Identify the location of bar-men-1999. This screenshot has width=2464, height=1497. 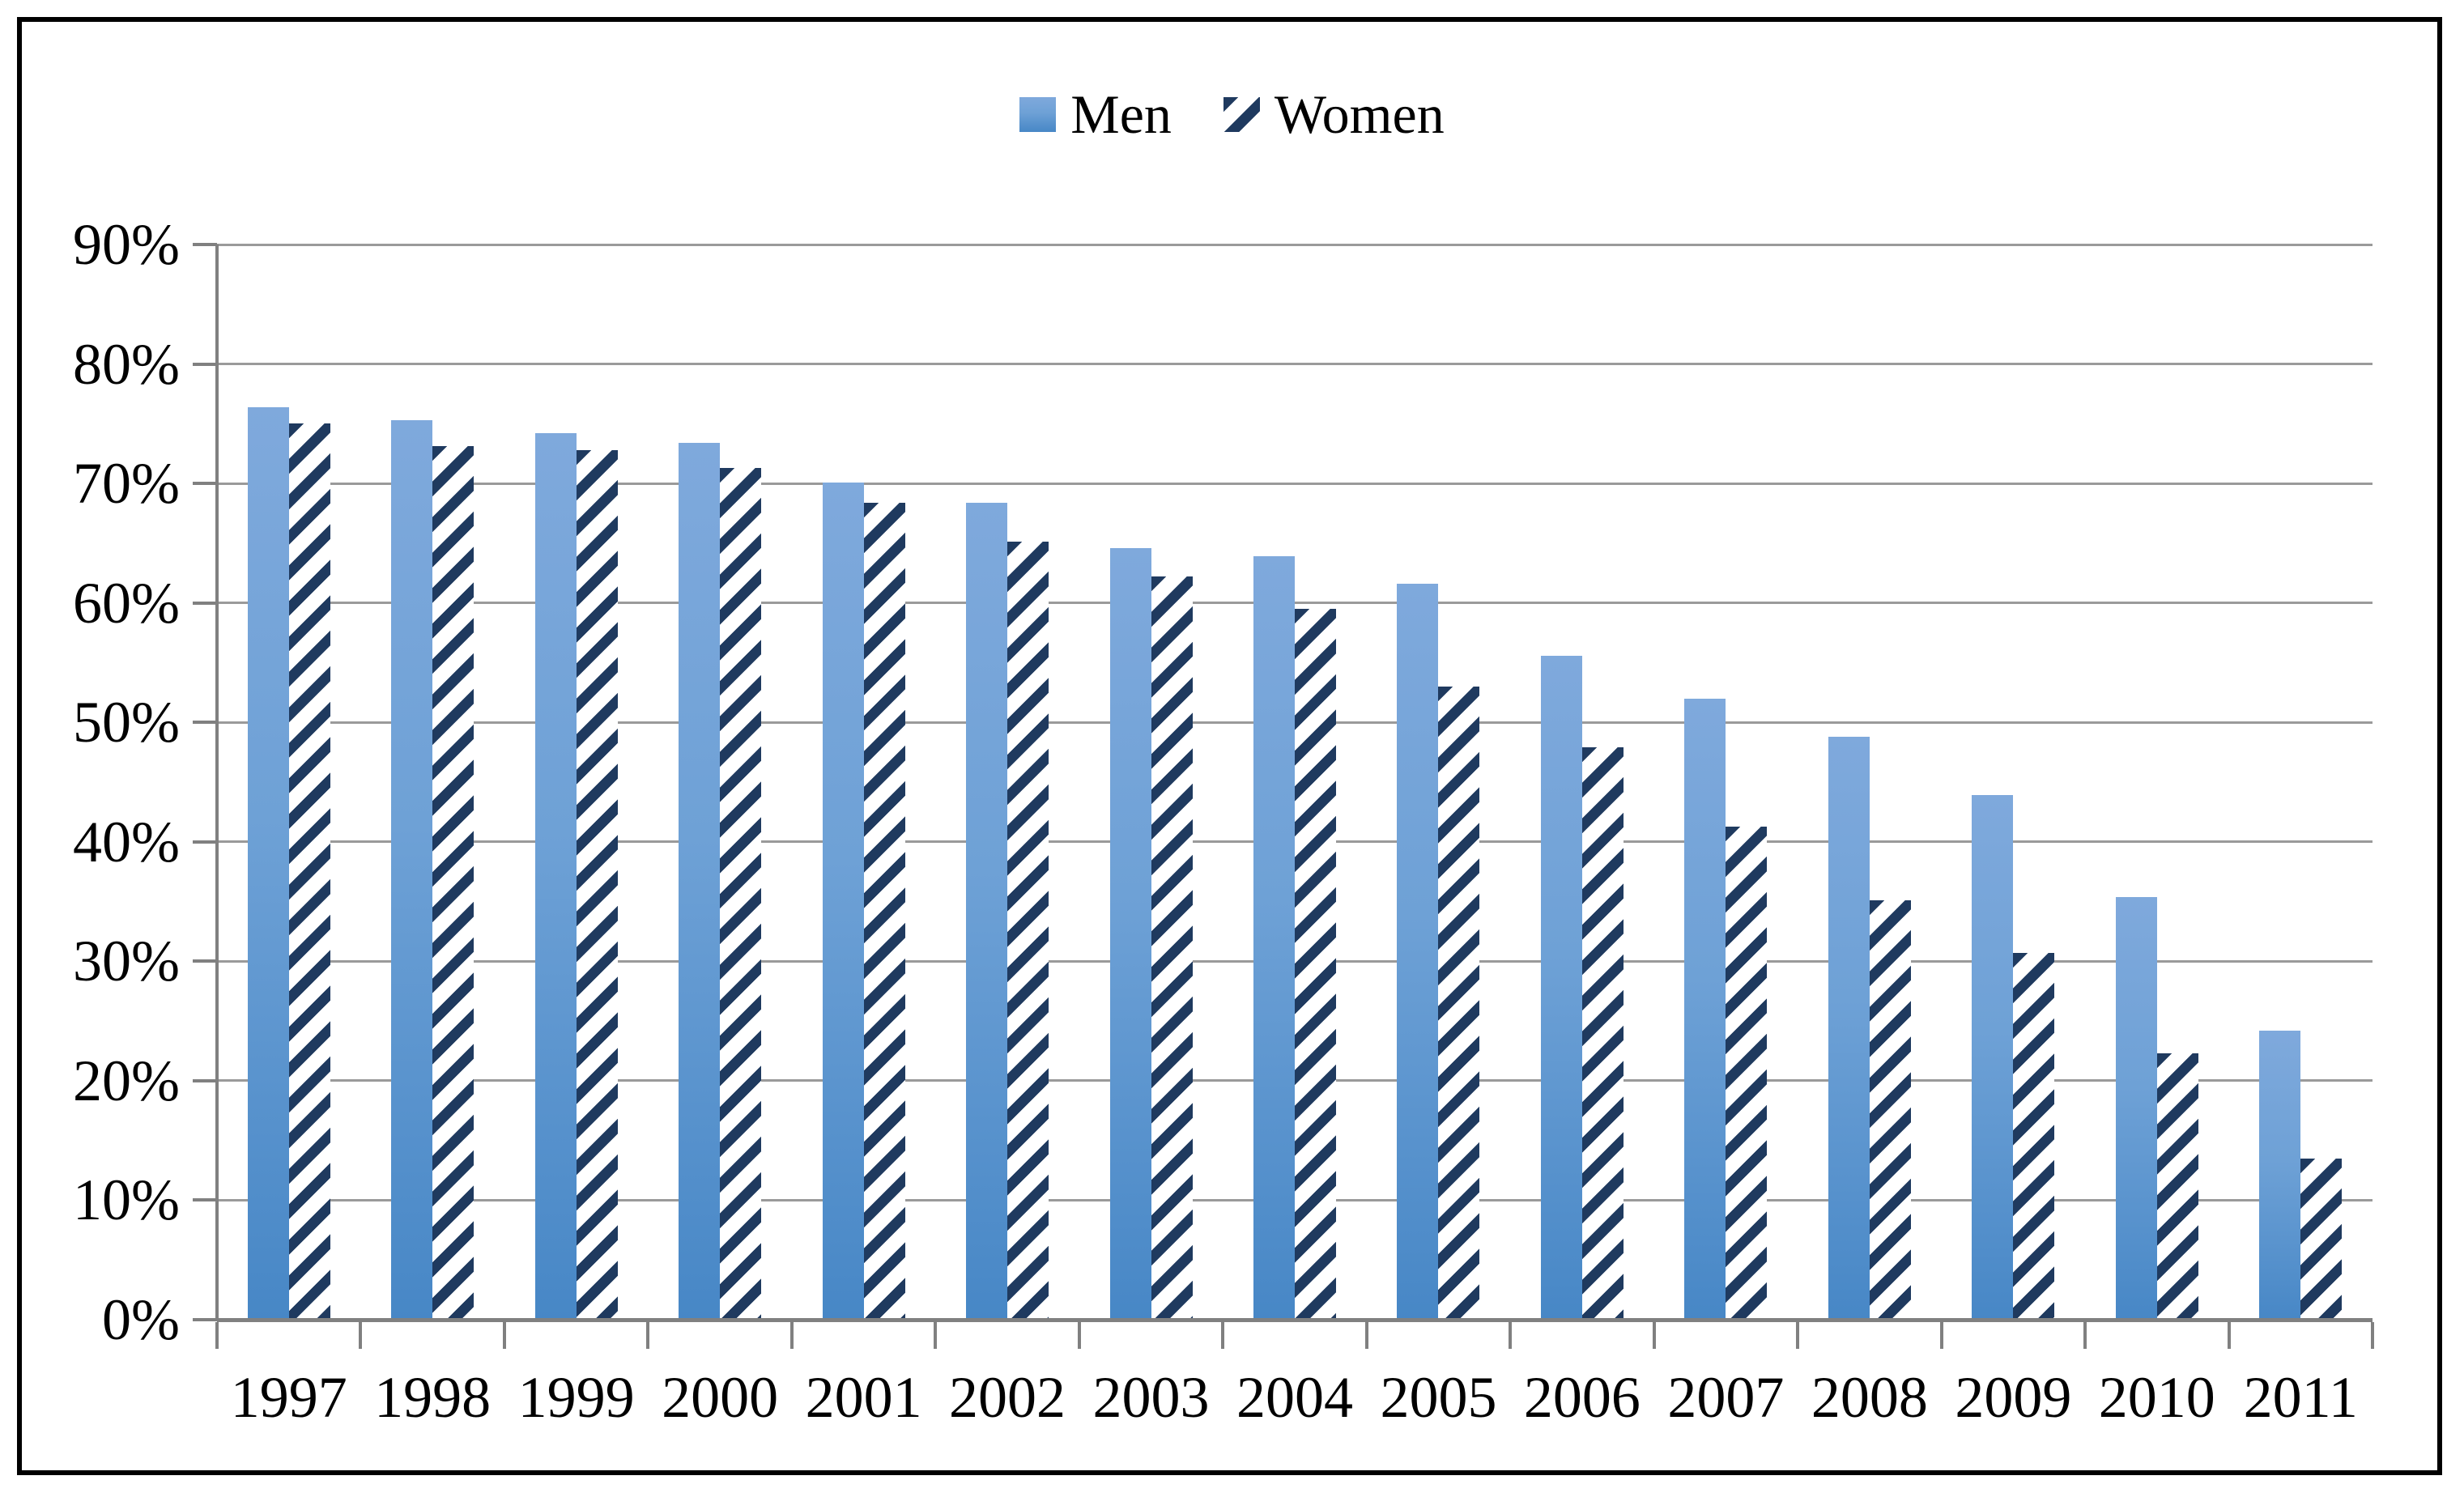
(555, 876).